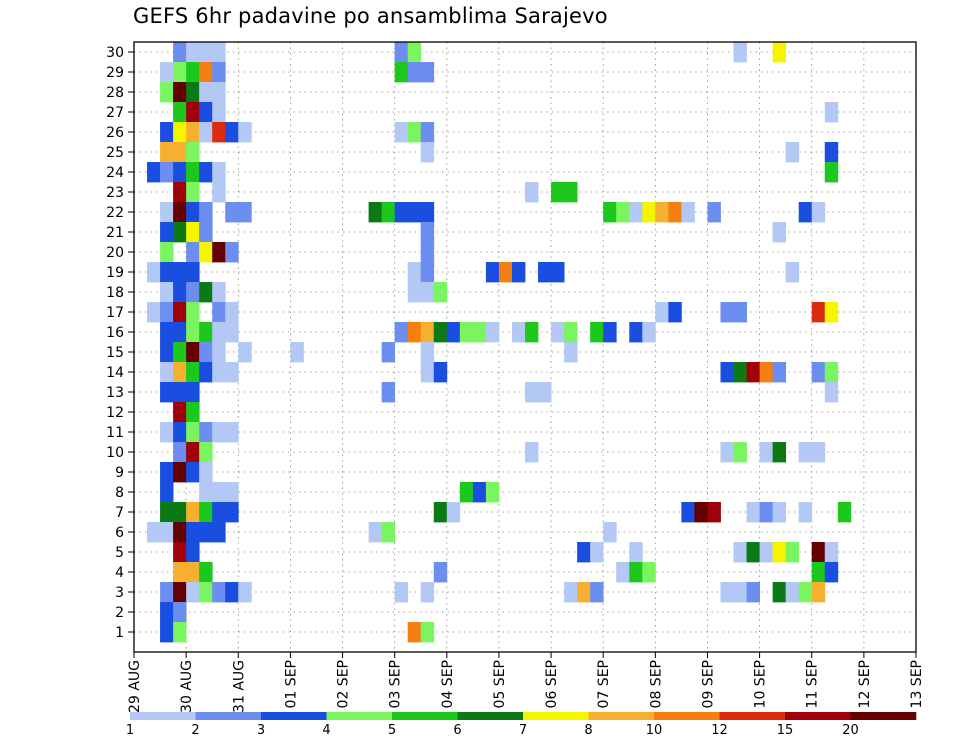 The image size is (960, 742). Describe the element at coordinates (115, 133) in the screenshot. I see `y-tick-label: 26` at that location.